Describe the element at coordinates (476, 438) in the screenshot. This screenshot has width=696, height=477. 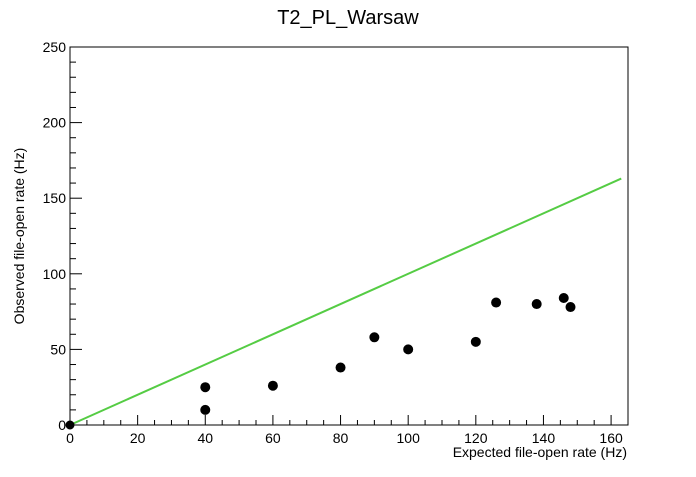
I see `x-axis-tick-label: 120` at that location.